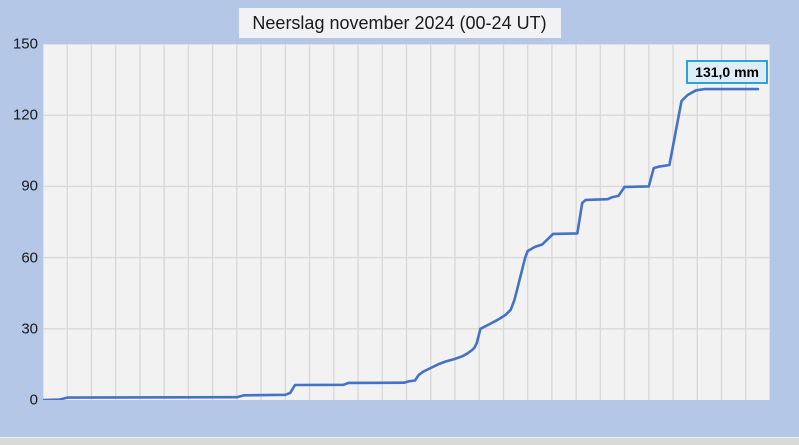 The width and height of the screenshot is (799, 445). I want to click on y-axis-tick-label: 90, so click(29, 186).